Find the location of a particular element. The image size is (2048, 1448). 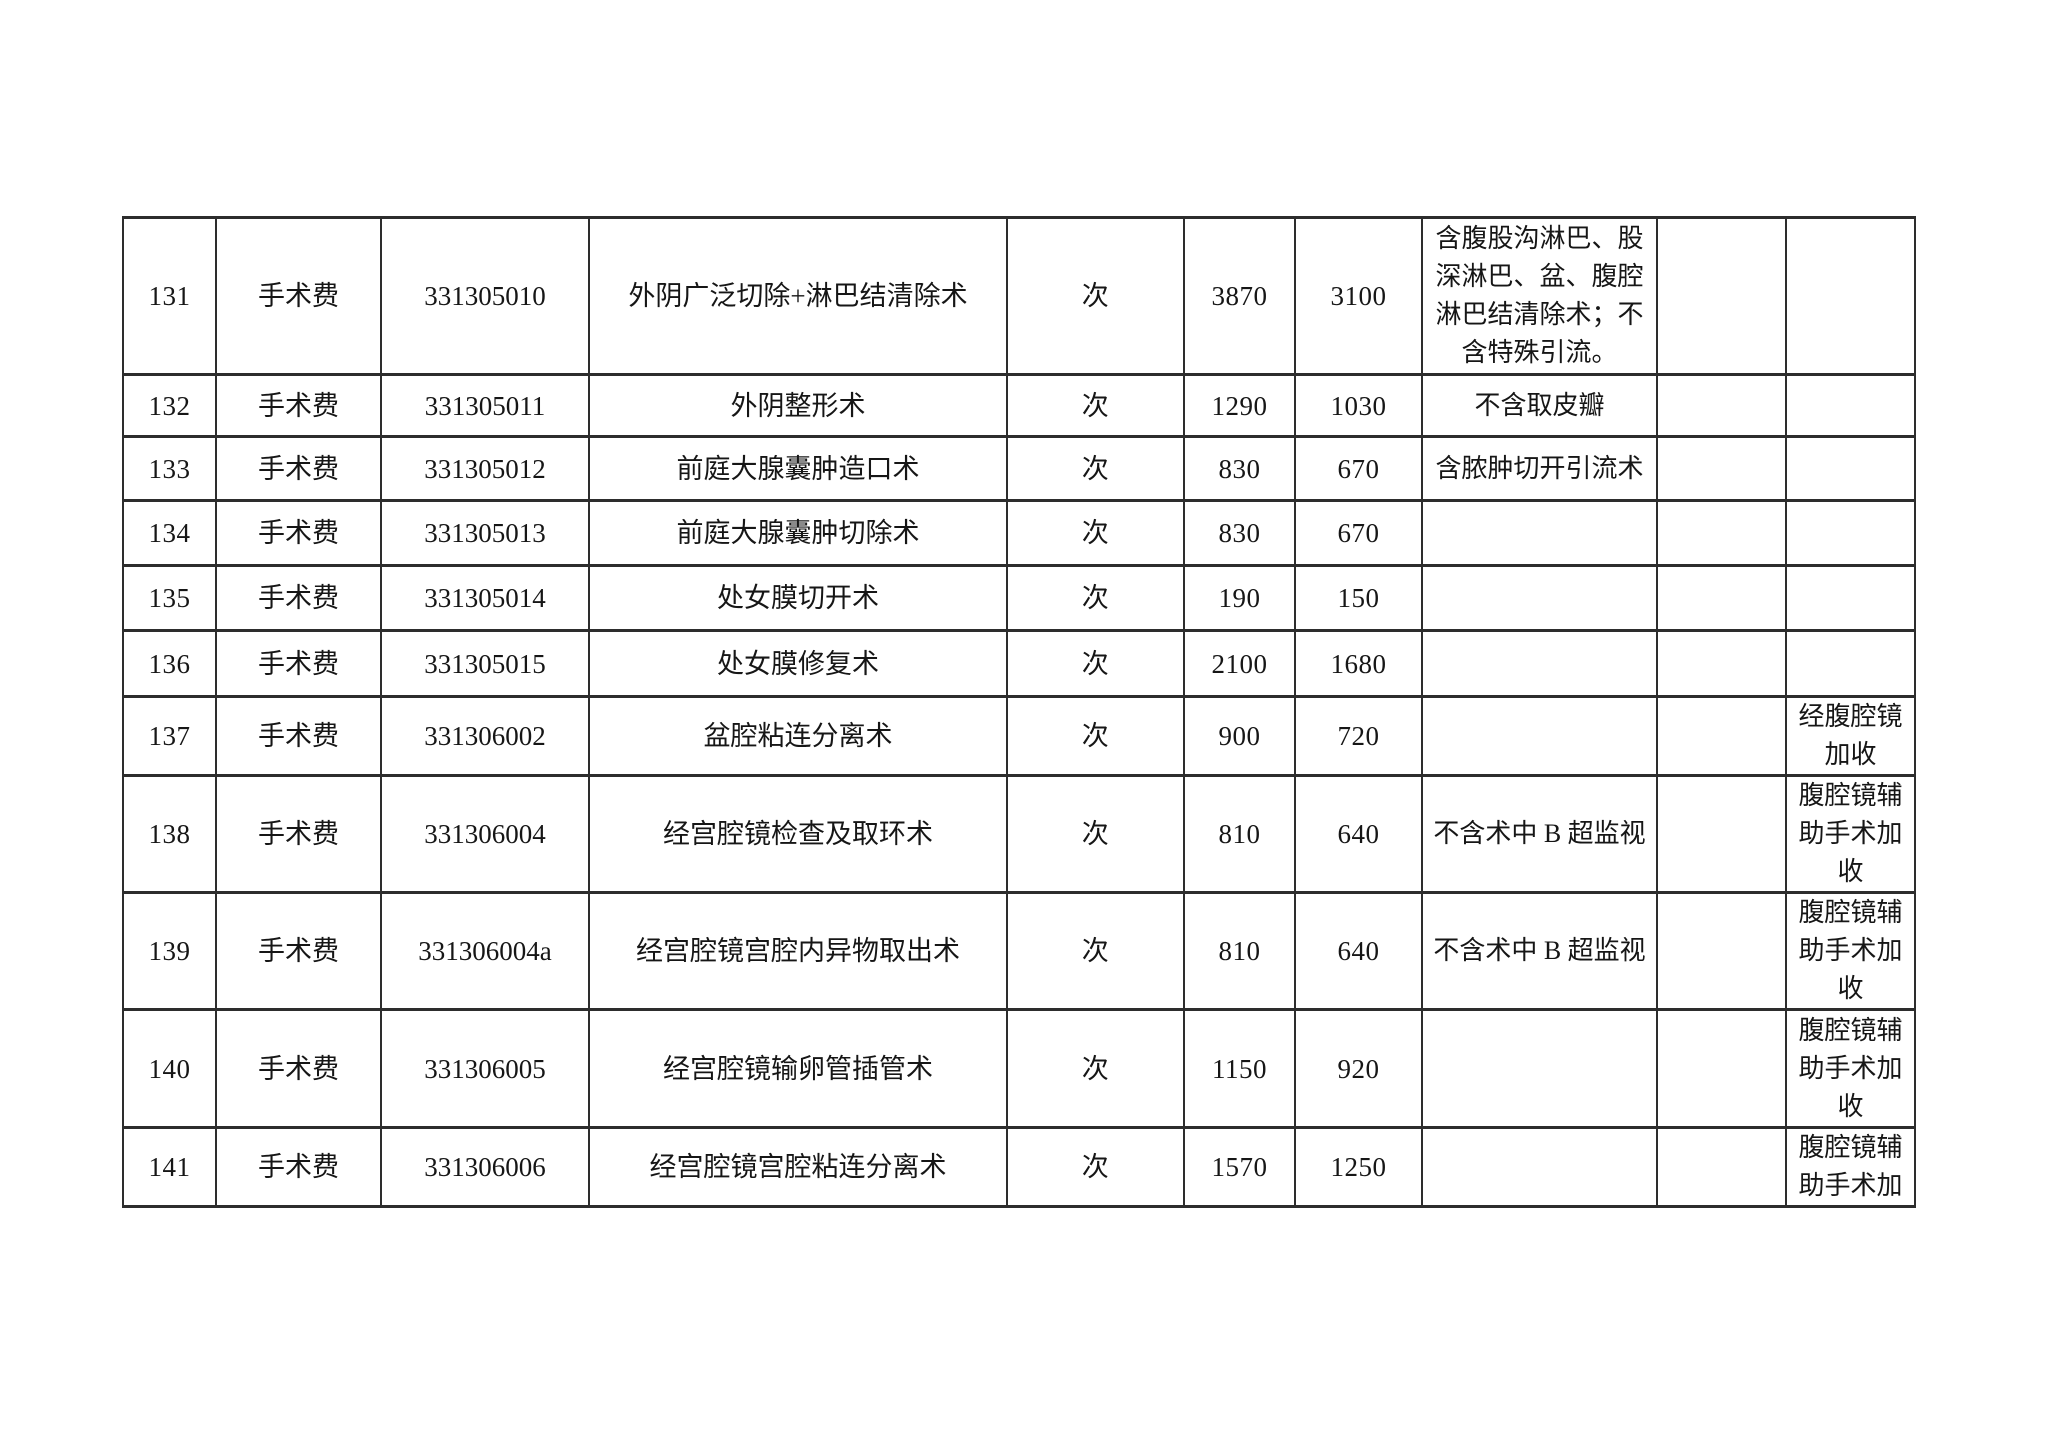

cell-no: 141 is located at coordinates (169, 1167).